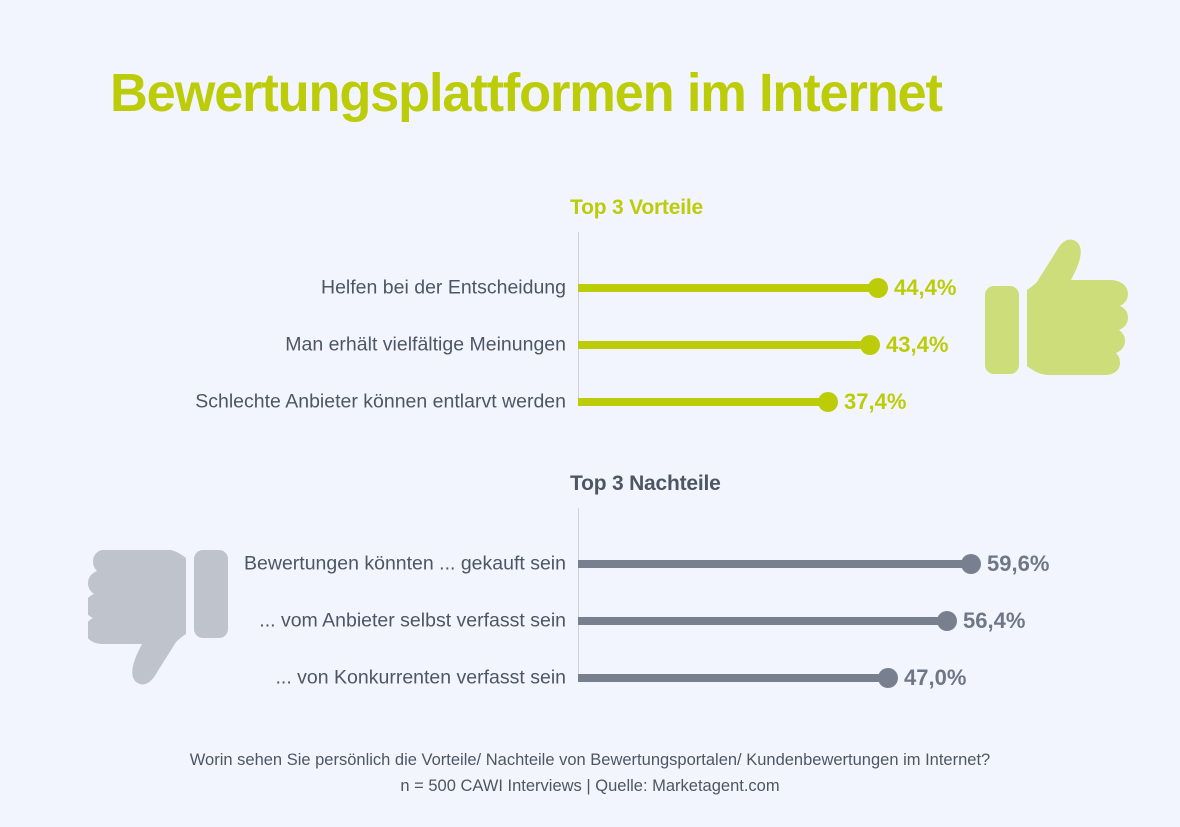 Image resolution: width=1180 pixels, height=827 pixels. I want to click on bar-advantages-2: 43,4%, so click(763, 344).